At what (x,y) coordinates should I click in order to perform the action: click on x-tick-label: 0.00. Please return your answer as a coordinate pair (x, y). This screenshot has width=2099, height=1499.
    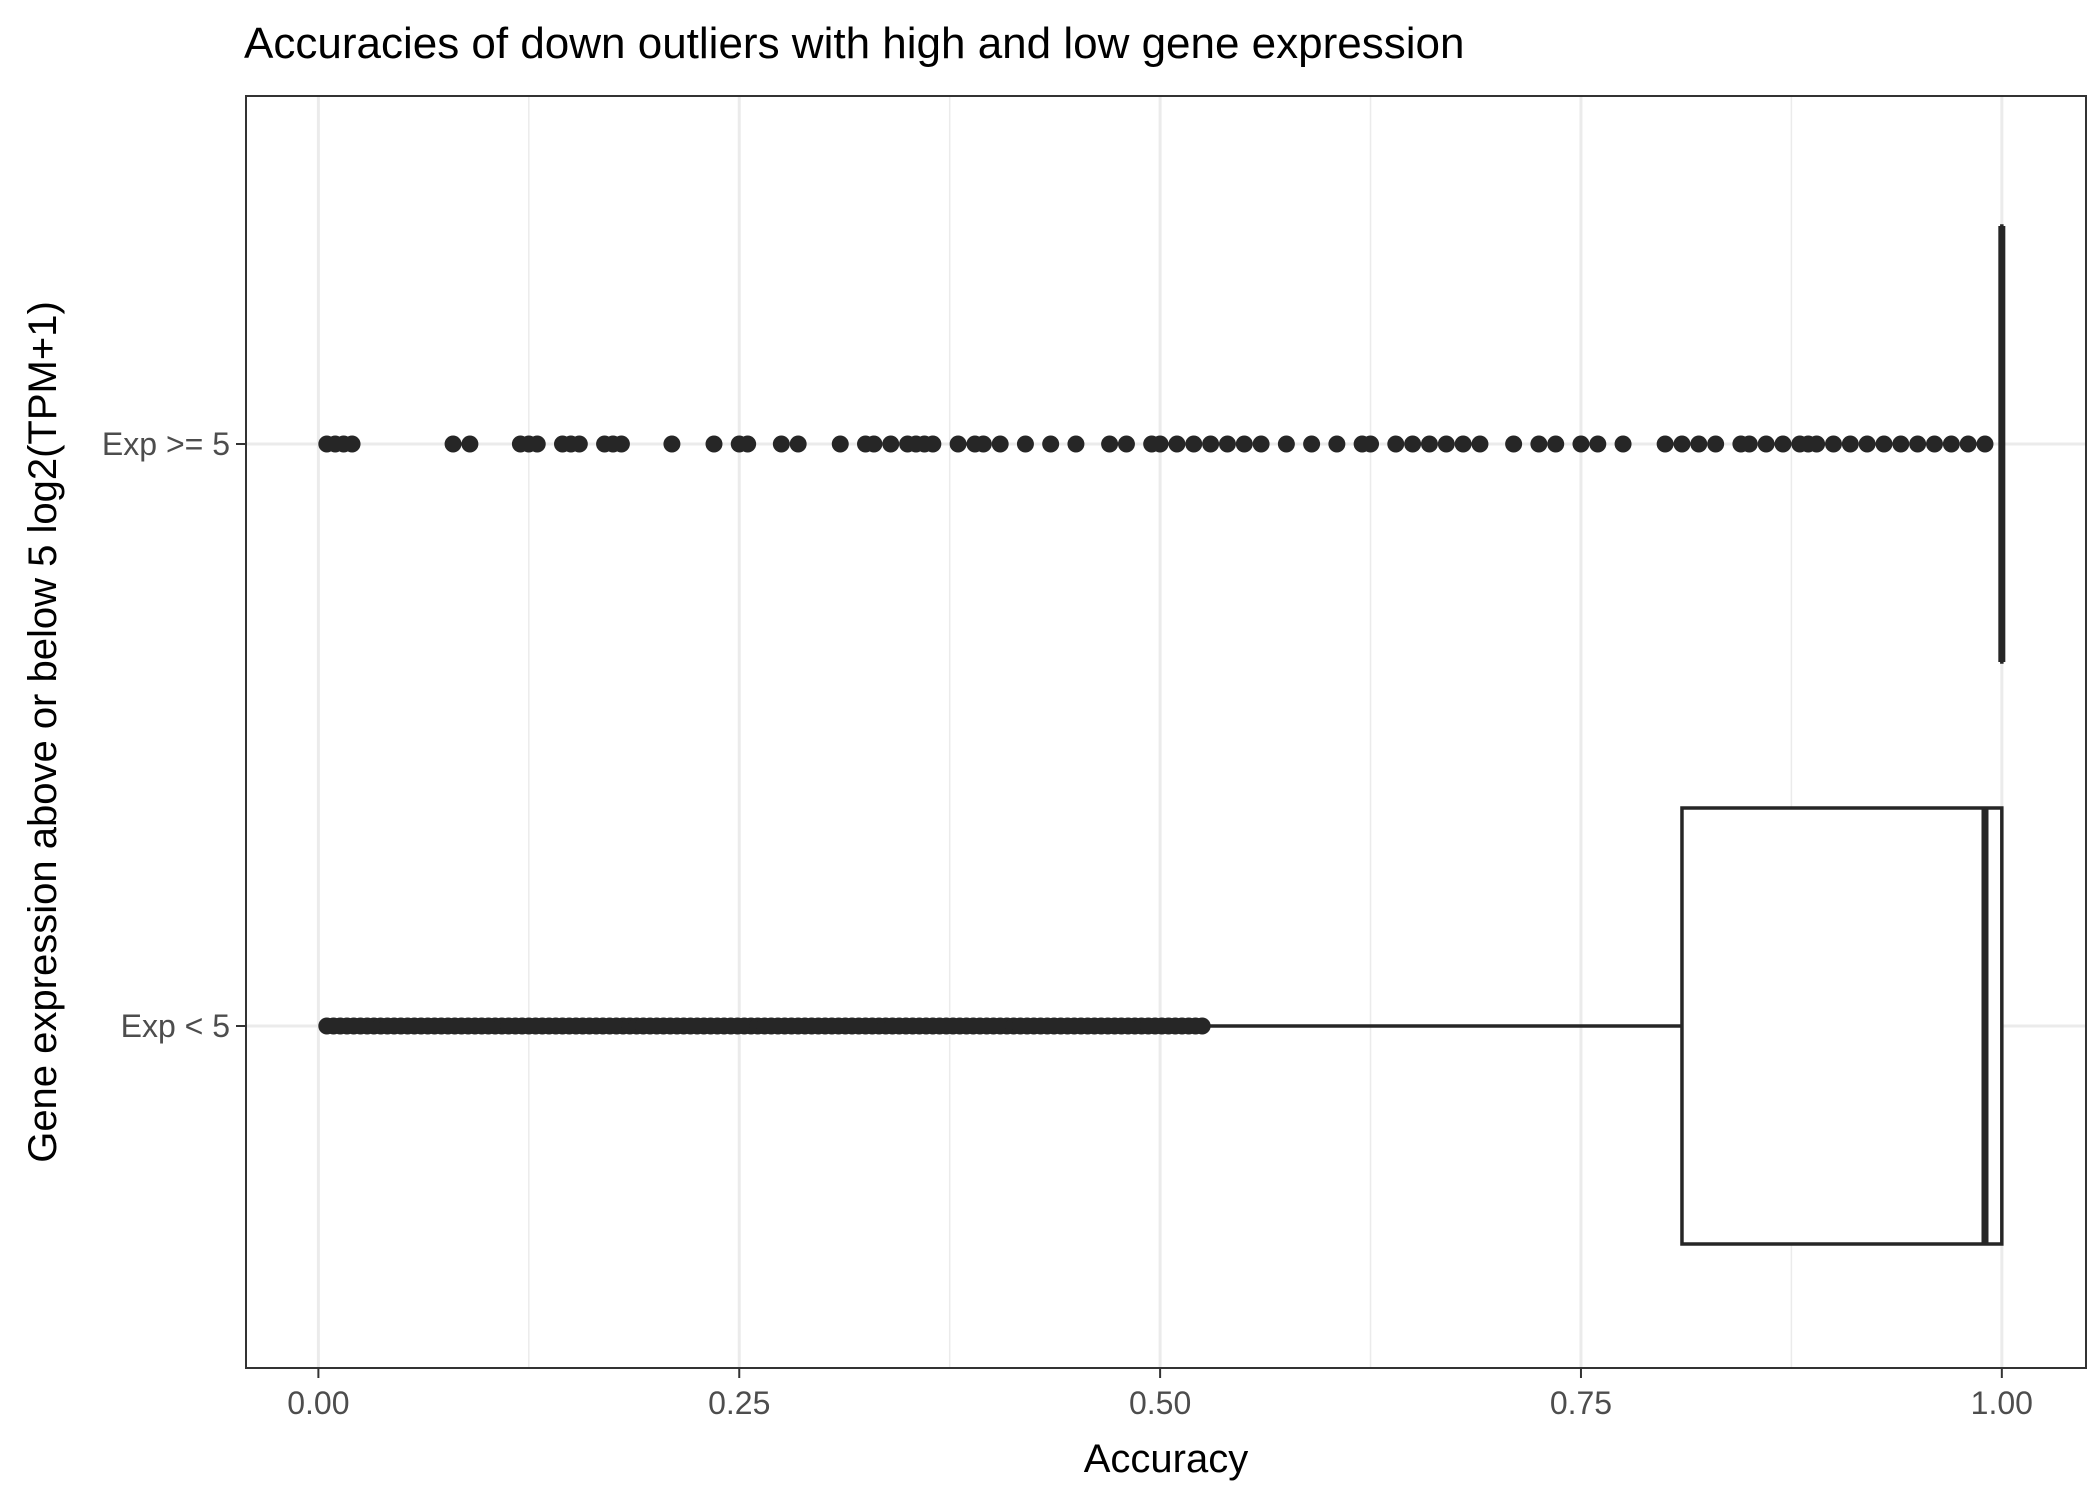
    Looking at the image, I should click on (318, 1403).